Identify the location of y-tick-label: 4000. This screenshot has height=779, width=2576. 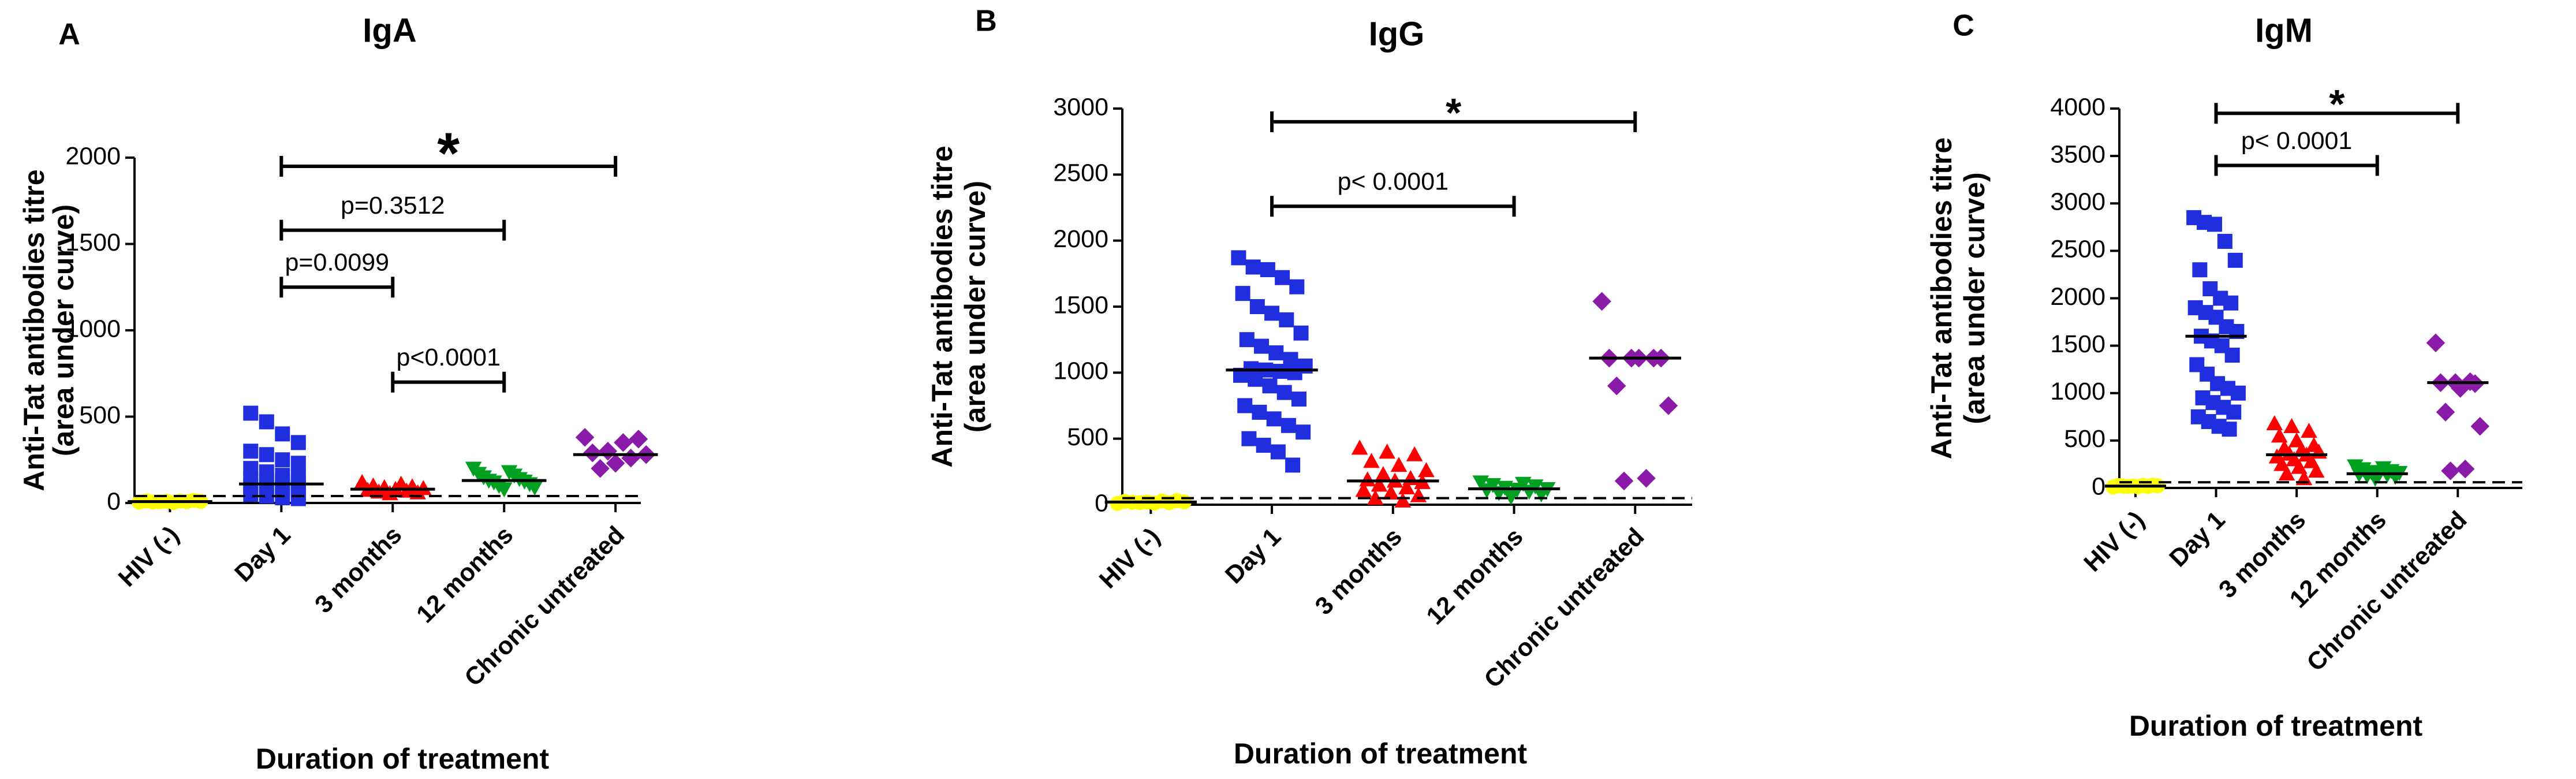
(2077, 107).